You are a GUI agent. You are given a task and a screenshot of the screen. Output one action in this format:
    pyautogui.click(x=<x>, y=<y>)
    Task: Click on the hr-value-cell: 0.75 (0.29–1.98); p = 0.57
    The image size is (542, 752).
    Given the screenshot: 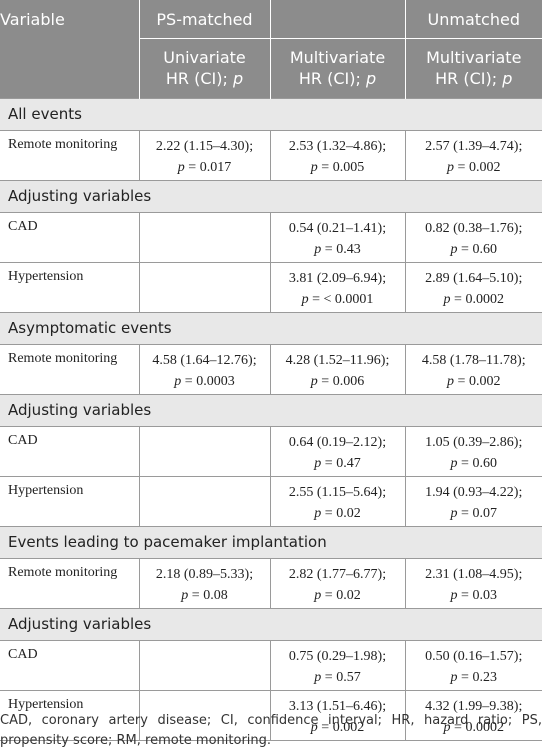 What is the action you would take?
    pyautogui.click(x=337, y=665)
    